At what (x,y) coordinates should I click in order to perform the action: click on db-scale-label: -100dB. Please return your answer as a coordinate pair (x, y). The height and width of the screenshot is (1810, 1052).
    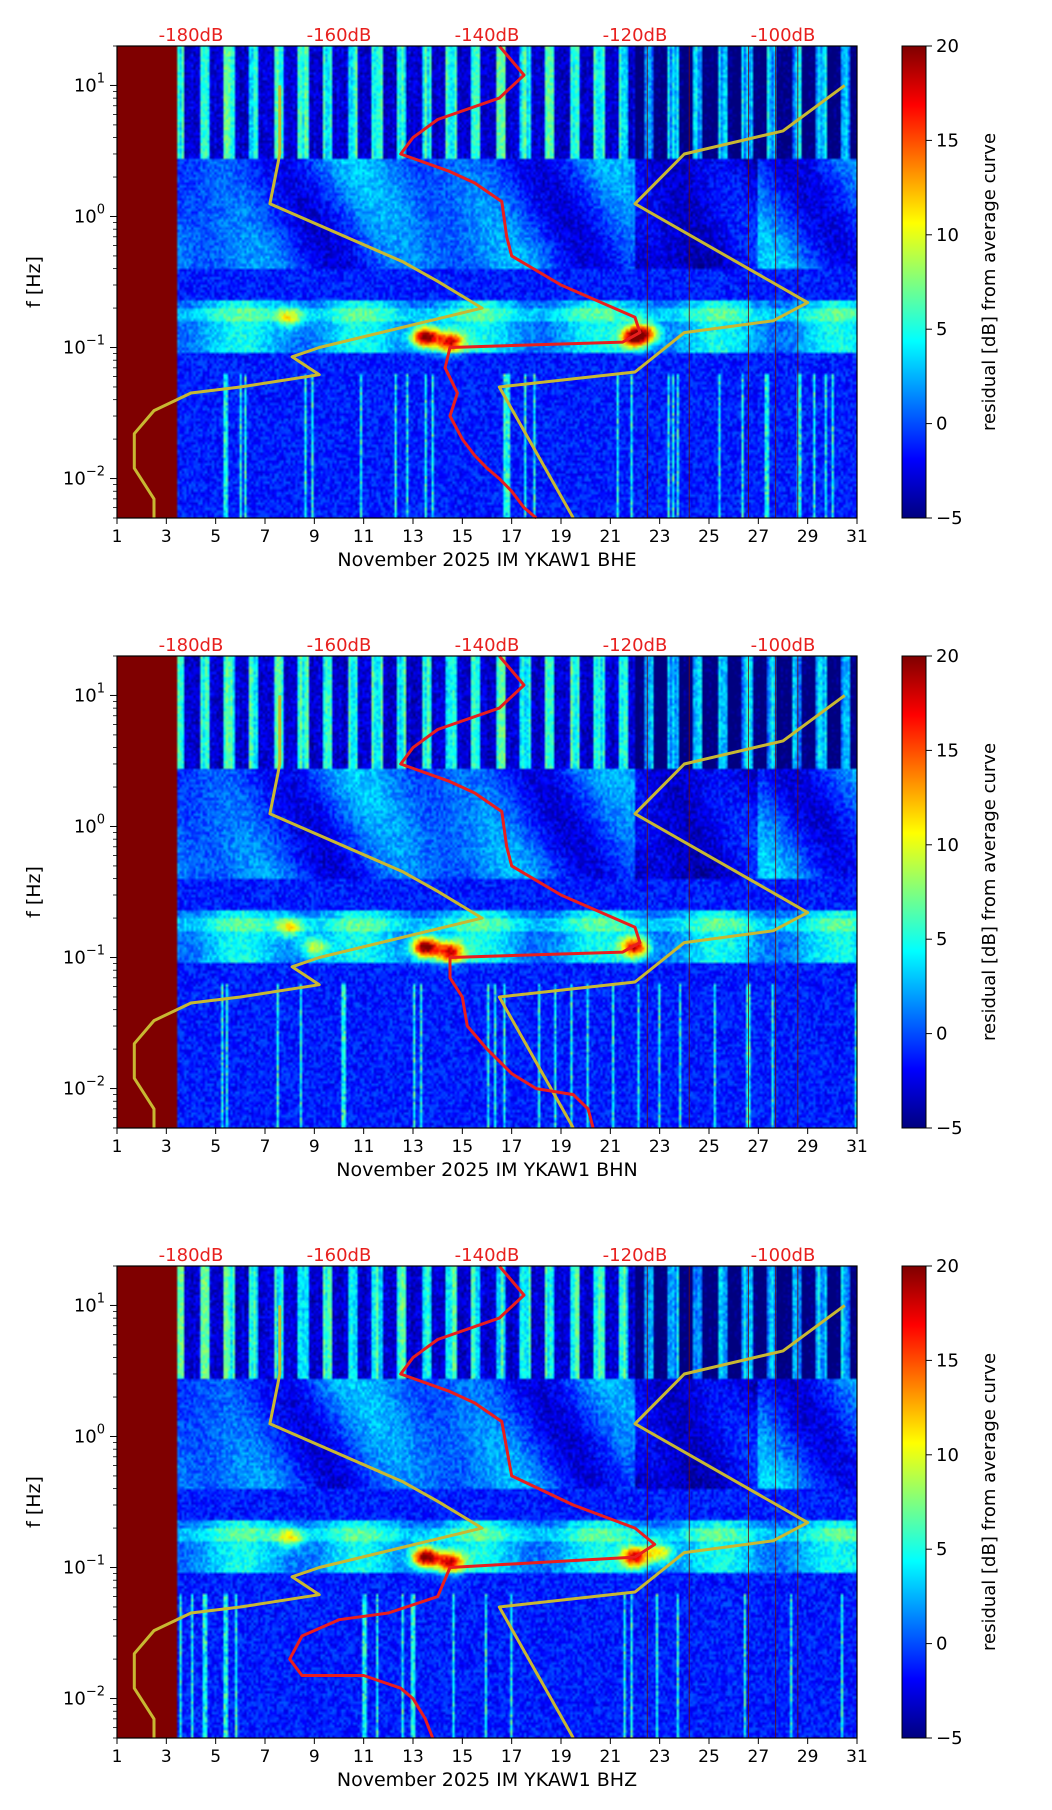
    Looking at the image, I should click on (783, 645).